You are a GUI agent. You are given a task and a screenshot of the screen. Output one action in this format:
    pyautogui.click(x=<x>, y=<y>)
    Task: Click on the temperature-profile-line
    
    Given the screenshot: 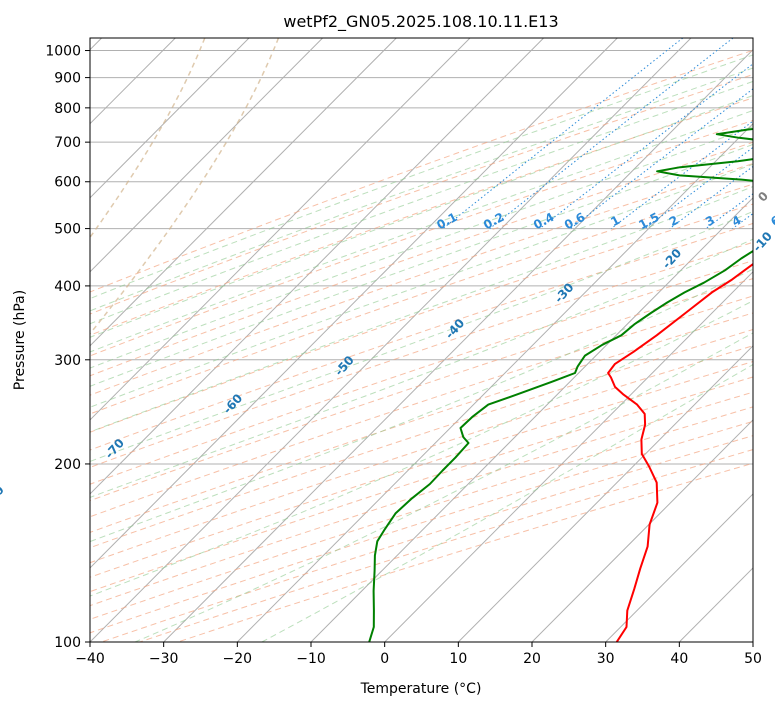 What is the action you would take?
    pyautogui.click(x=680, y=452)
    